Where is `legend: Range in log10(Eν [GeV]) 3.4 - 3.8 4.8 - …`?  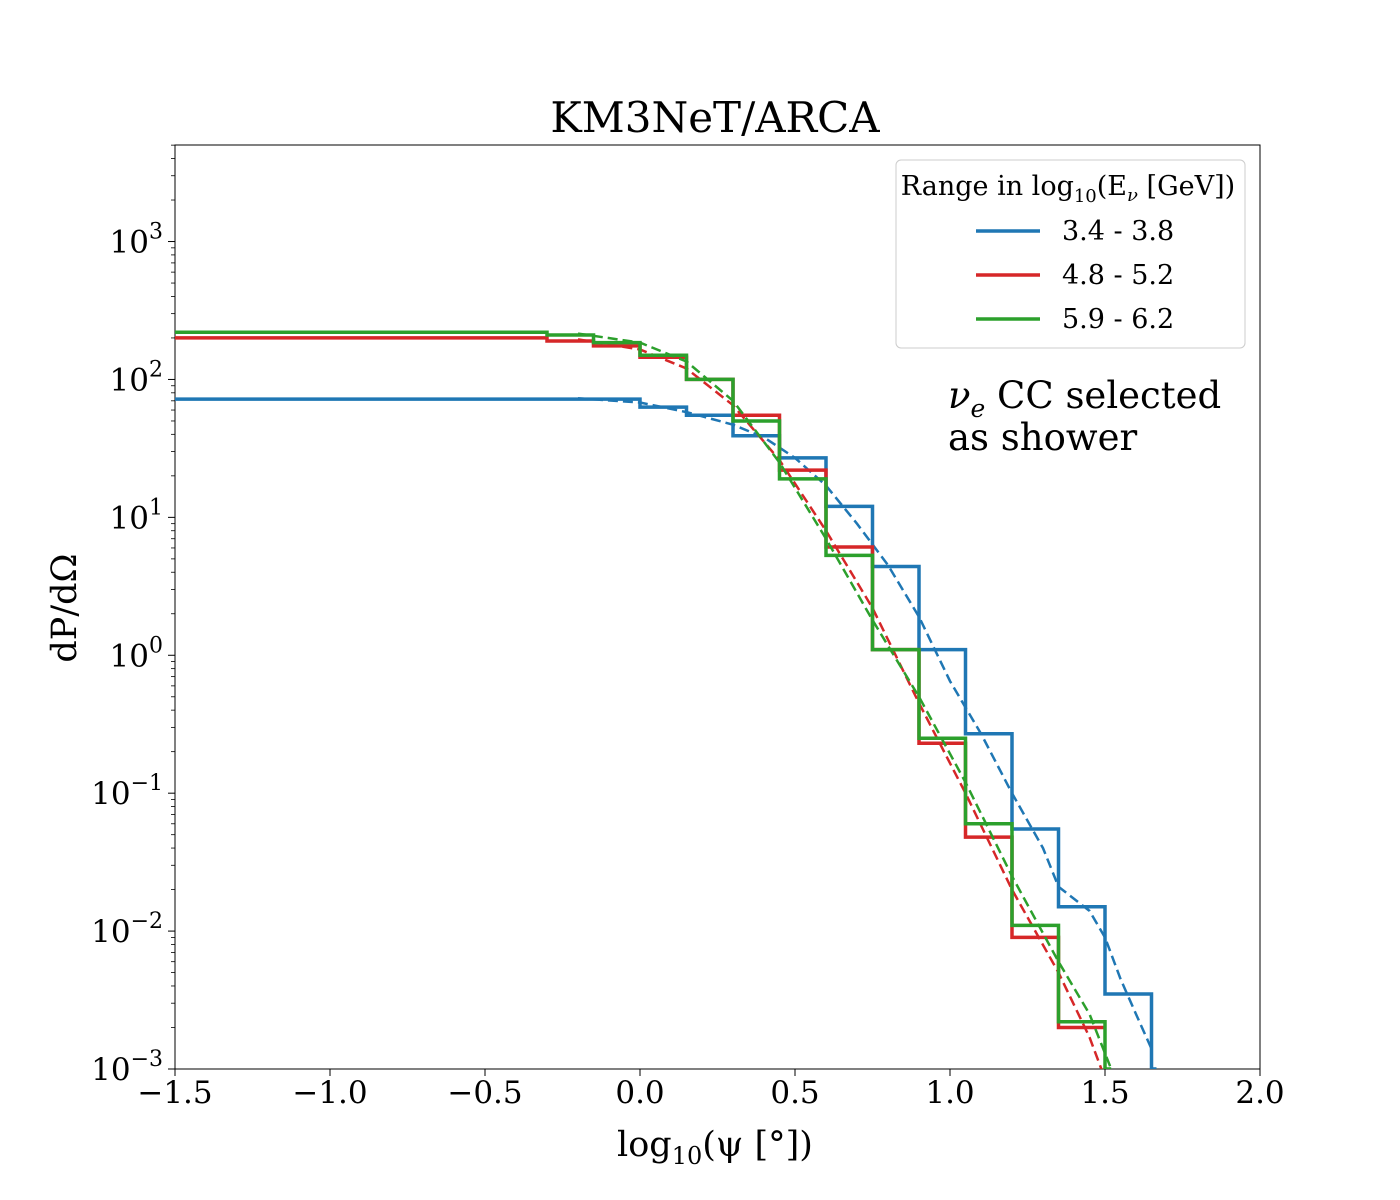 legend: Range in log10(Eν [GeV]) 3.4 - 3.8 4.8 - … is located at coordinates (1070, 254).